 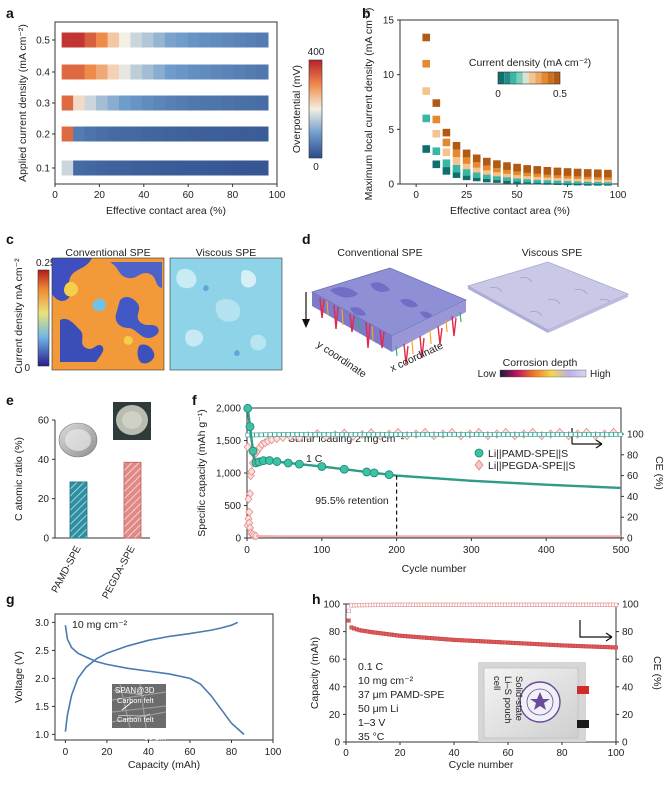 What do you see at coordinates (256, 536) in the screenshot?
I see `pegda-capacity-point` at bounding box center [256, 536].